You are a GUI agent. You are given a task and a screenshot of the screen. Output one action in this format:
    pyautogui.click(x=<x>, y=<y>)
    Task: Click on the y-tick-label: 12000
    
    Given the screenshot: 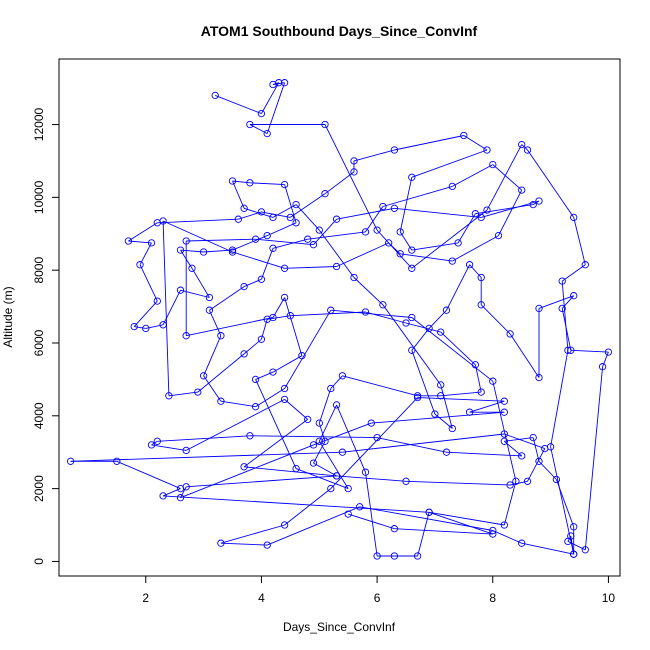 What is the action you would take?
    pyautogui.click(x=39, y=124)
    